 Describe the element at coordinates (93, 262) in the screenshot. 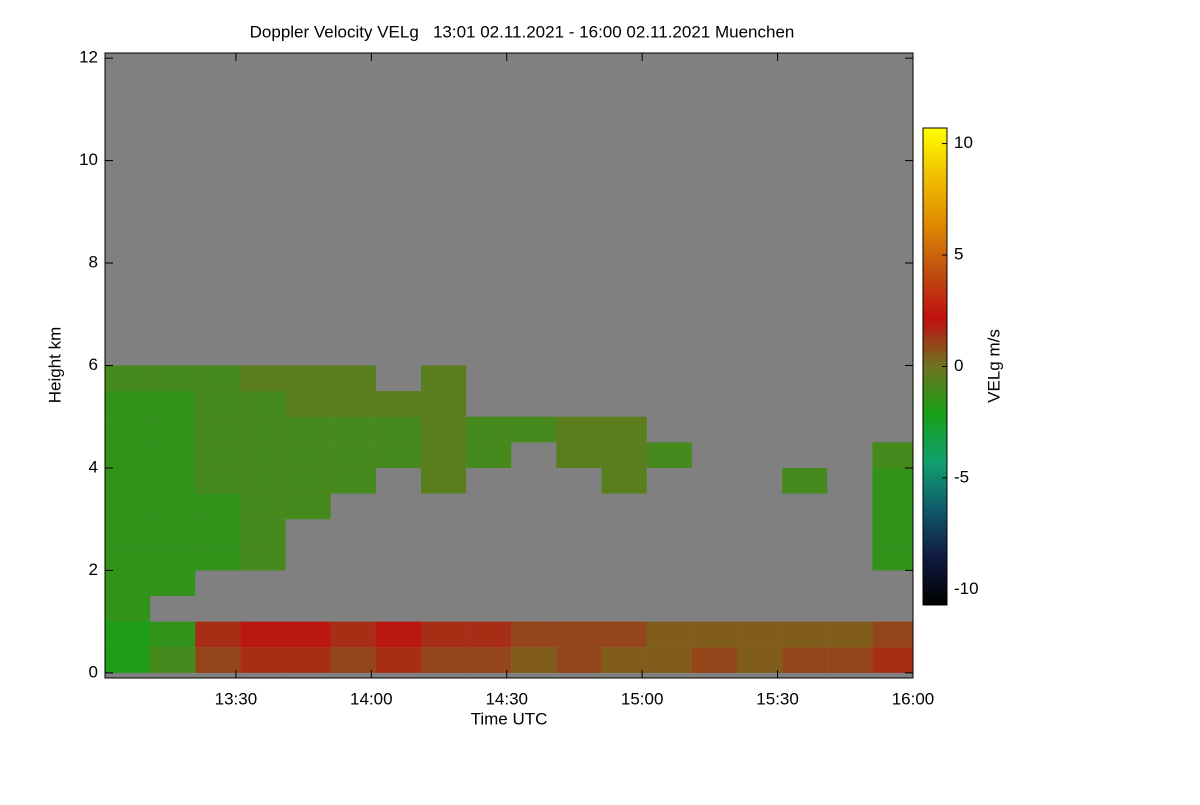

I see `y-tick-label: 8` at that location.